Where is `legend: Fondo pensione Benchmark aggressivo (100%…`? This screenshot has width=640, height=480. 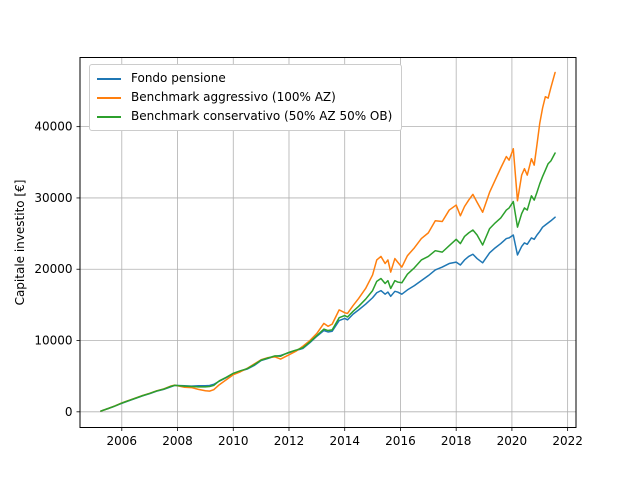 legend: Fondo pensione Benchmark aggressivo (100%… is located at coordinates (246, 97).